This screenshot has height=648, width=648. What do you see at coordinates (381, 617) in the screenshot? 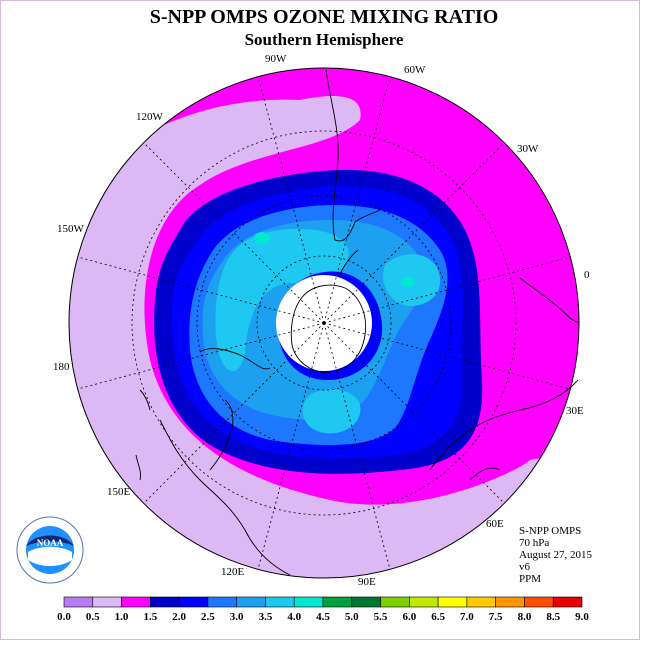
I see `colorbar-tick-label: 5.5` at bounding box center [381, 617].